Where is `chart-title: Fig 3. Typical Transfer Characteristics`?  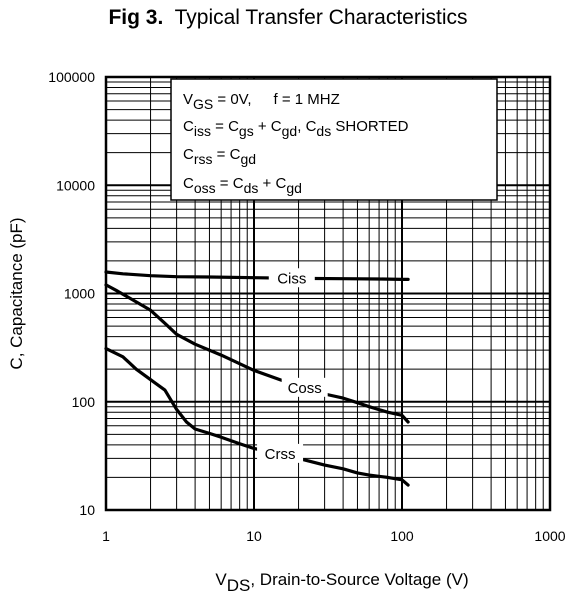
chart-title: Fig 3. Typical Transfer Characteristics is located at coordinates (288, 18).